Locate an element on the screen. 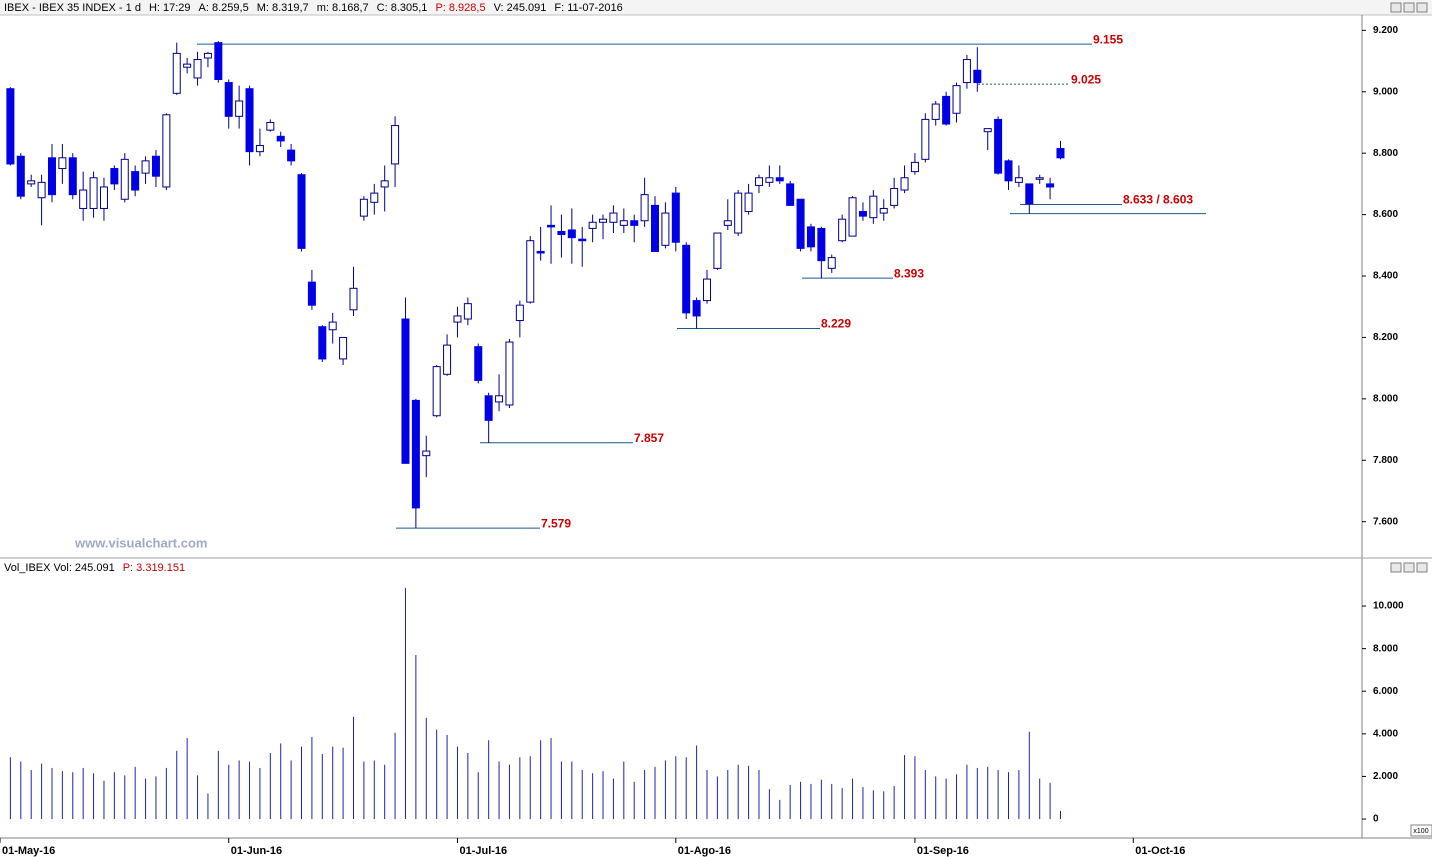  header-field: H: 17:29 is located at coordinates (170, 8).